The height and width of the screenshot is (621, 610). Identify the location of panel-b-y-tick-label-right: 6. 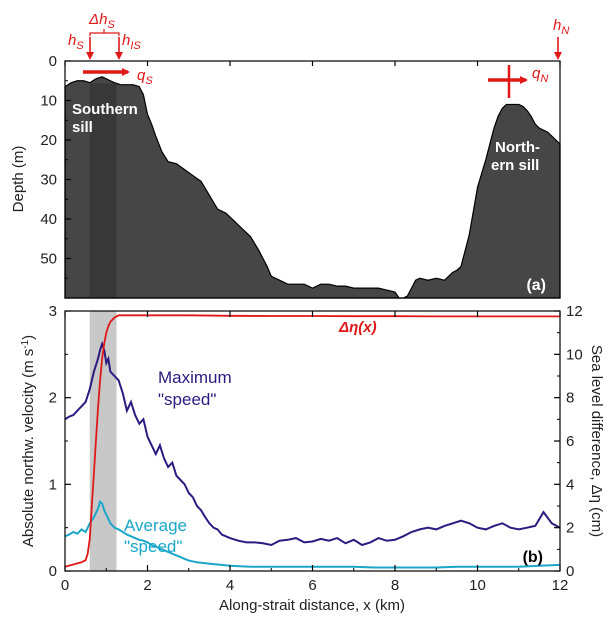
(570, 441).